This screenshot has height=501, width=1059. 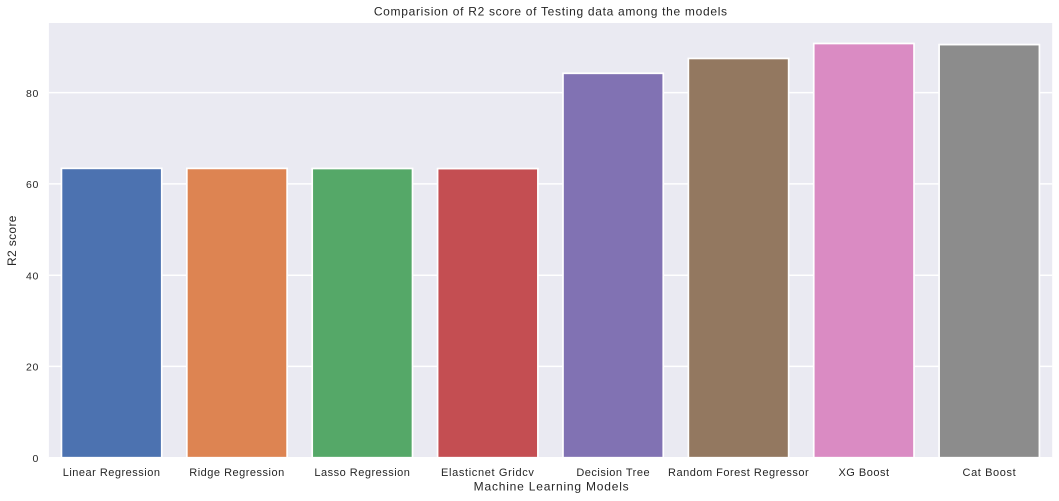 What do you see at coordinates (613, 473) in the screenshot?
I see `svg-text: Decision Tree` at bounding box center [613, 473].